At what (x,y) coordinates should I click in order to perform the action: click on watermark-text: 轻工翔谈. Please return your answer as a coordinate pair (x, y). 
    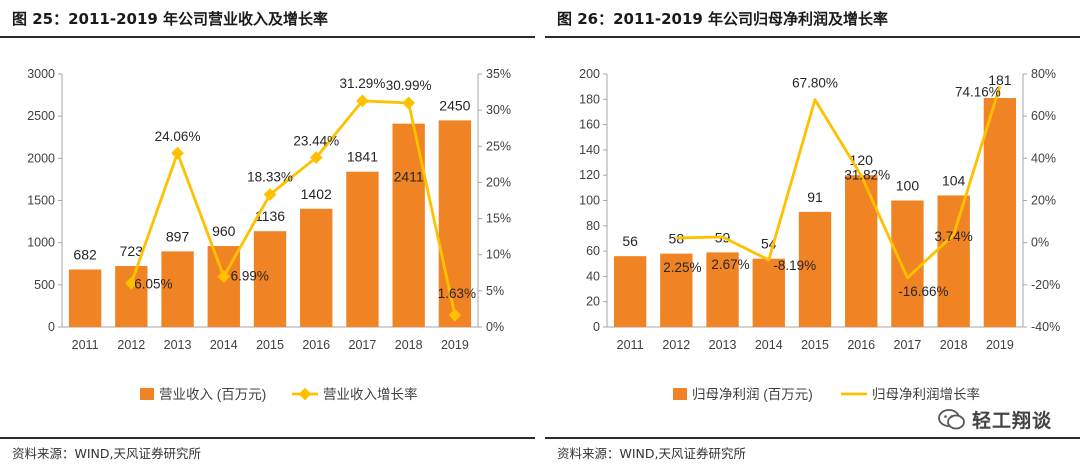
    Looking at the image, I should click on (1011, 421).